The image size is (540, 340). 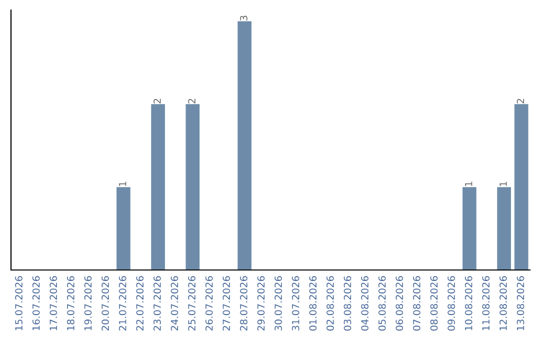 I want to click on x-tick-label: 21.07.2026, so click(x=122, y=303).